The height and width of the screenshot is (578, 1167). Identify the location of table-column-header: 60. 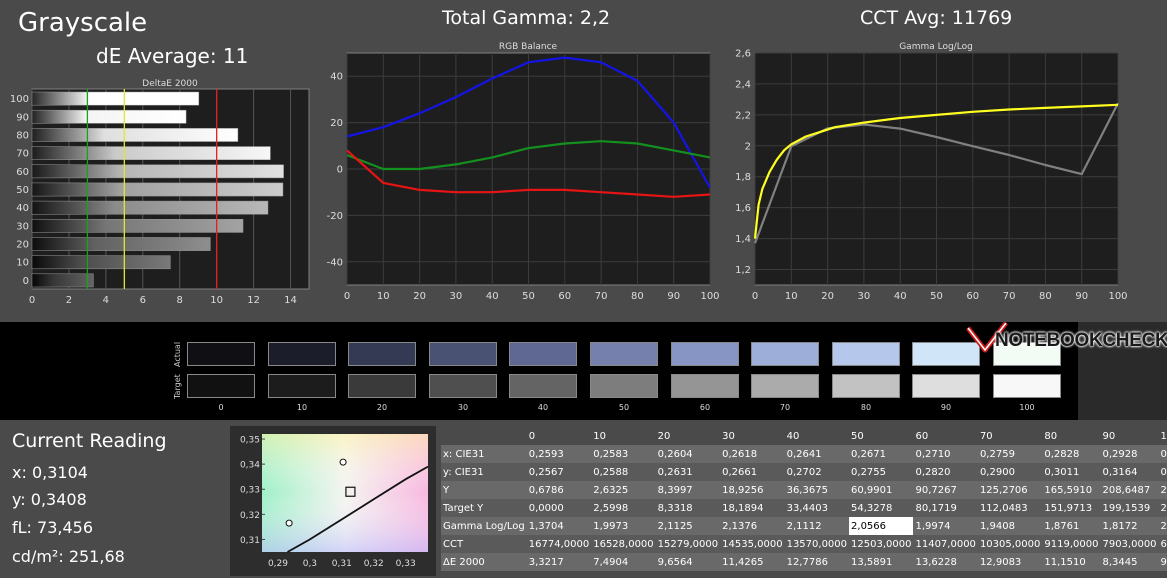
(922, 436).